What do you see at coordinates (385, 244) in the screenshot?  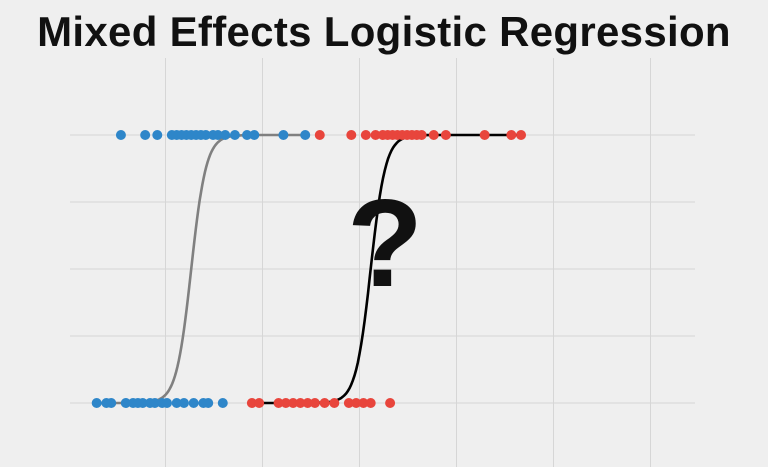 I see `question-mark-annotation: ?` at bounding box center [385, 244].